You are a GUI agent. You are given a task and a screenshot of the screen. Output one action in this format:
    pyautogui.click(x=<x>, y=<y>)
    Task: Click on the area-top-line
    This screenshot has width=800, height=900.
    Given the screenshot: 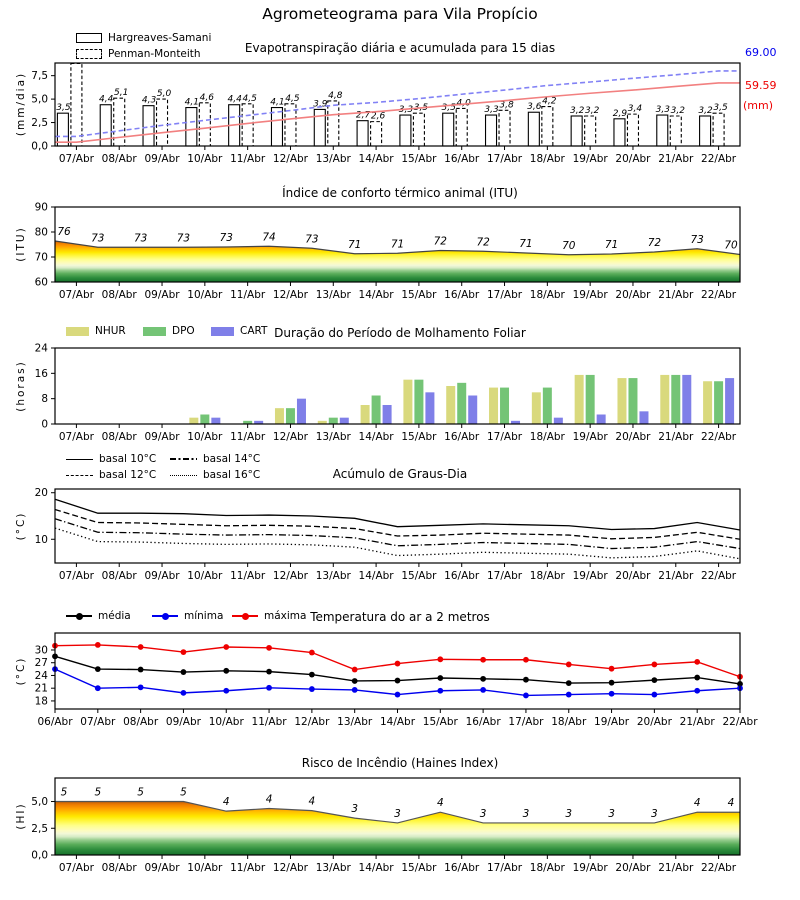 What is the action you would take?
    pyautogui.click(x=397, y=812)
    